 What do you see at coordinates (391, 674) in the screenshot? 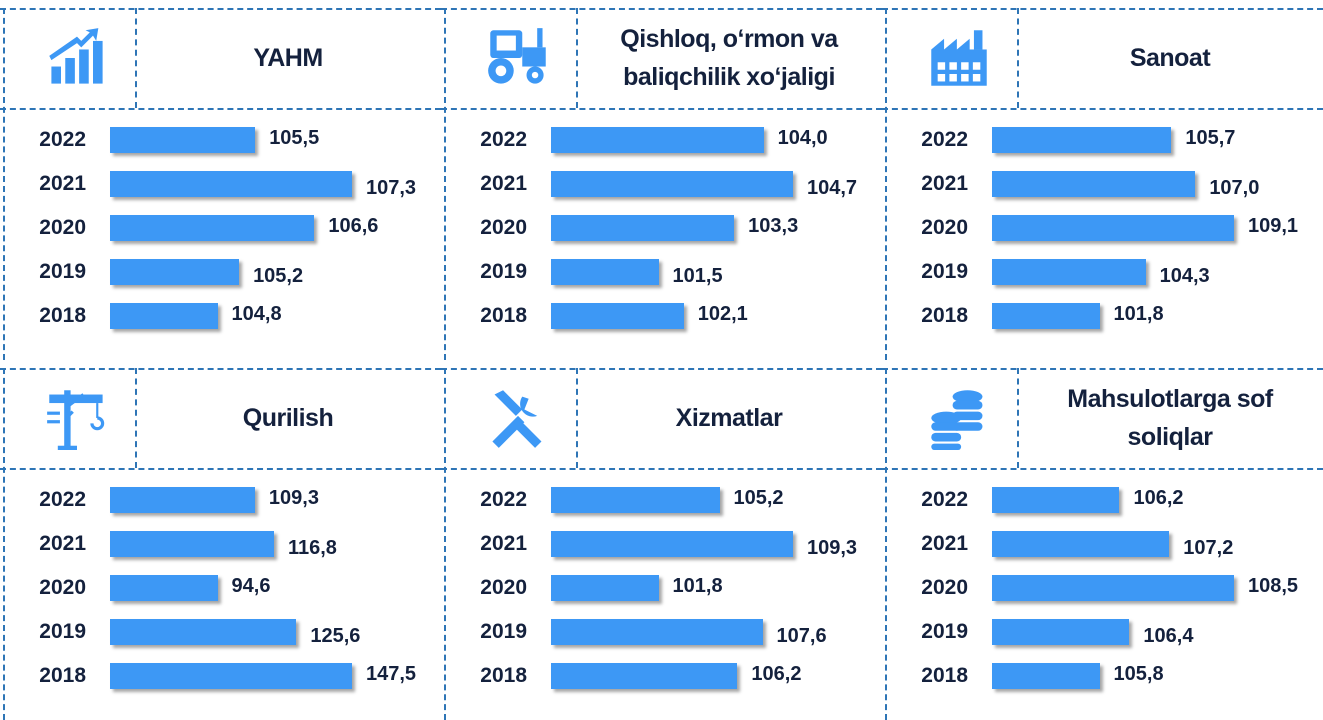
I see `value-label: 147,5` at bounding box center [391, 674].